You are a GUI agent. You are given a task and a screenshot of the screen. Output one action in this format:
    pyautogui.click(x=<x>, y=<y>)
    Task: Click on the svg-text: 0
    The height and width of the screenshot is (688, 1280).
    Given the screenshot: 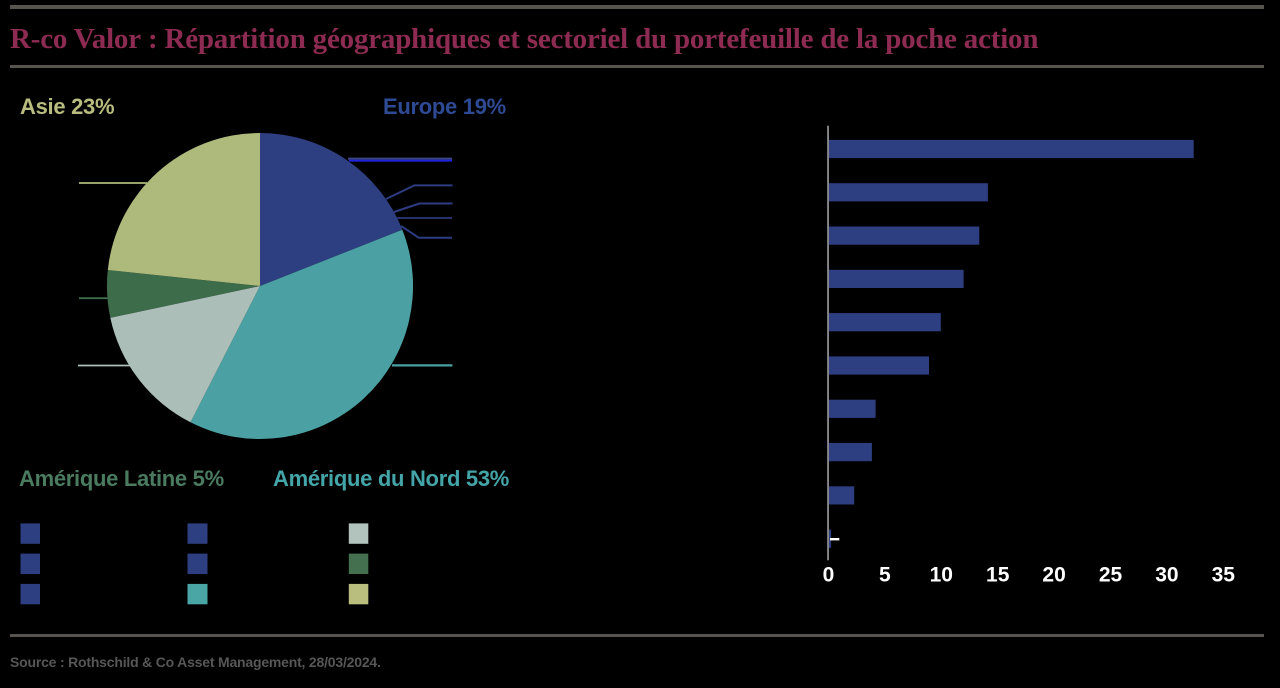 What is the action you would take?
    pyautogui.click(x=829, y=575)
    